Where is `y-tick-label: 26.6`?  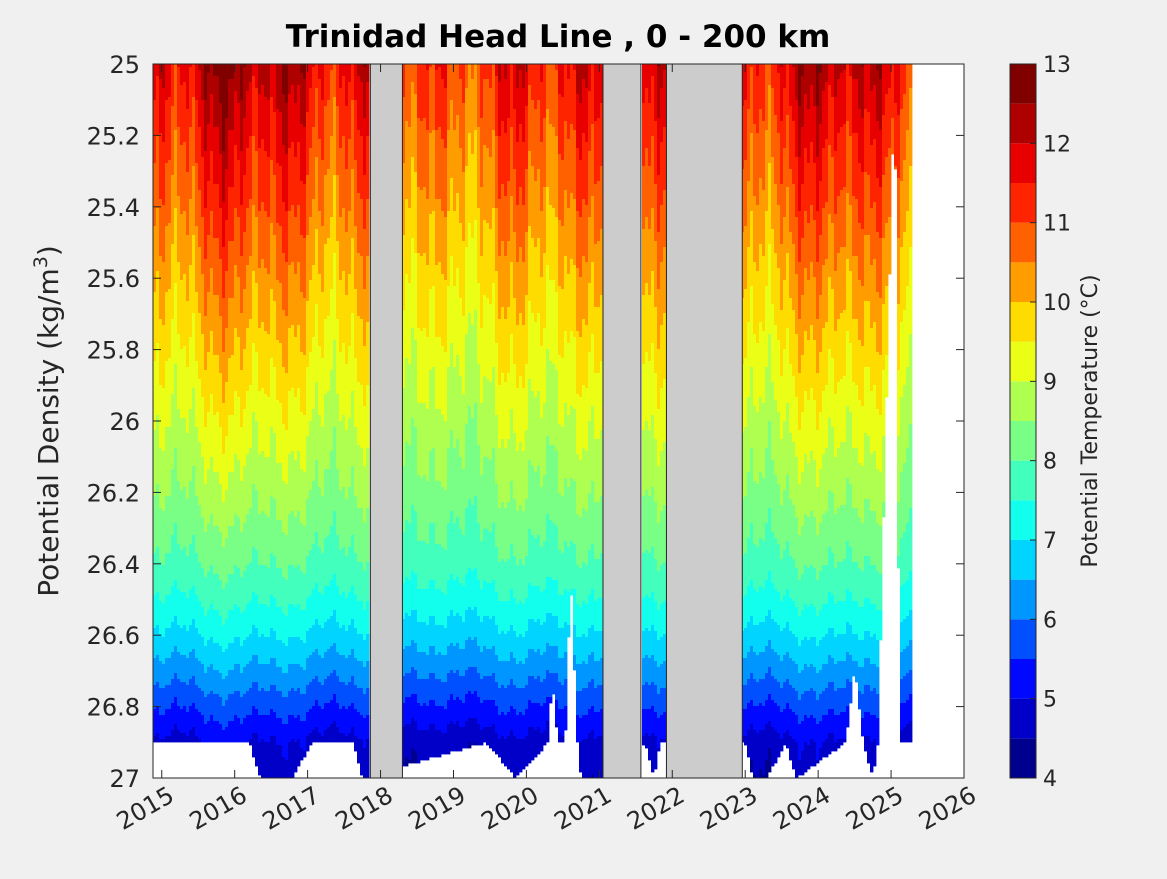 y-tick-label: 26.6 is located at coordinates (113, 636).